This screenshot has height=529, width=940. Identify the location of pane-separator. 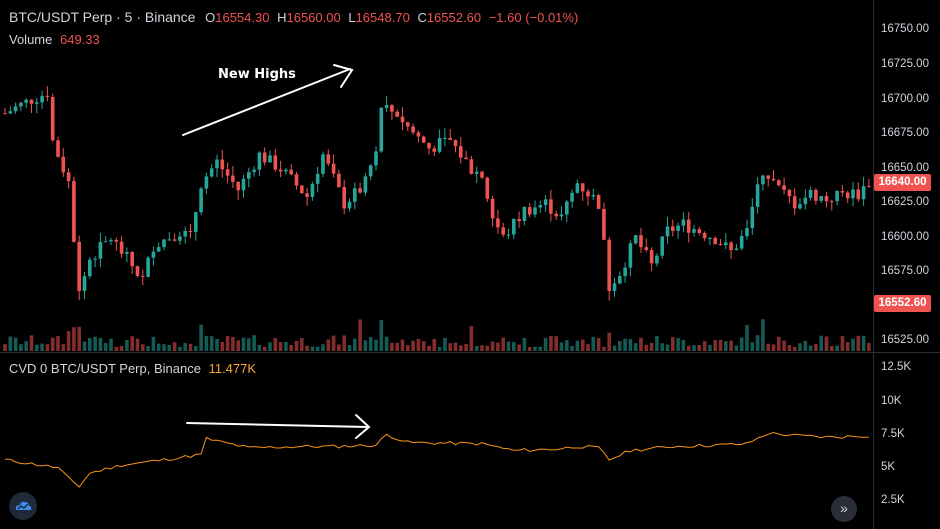
(470, 352).